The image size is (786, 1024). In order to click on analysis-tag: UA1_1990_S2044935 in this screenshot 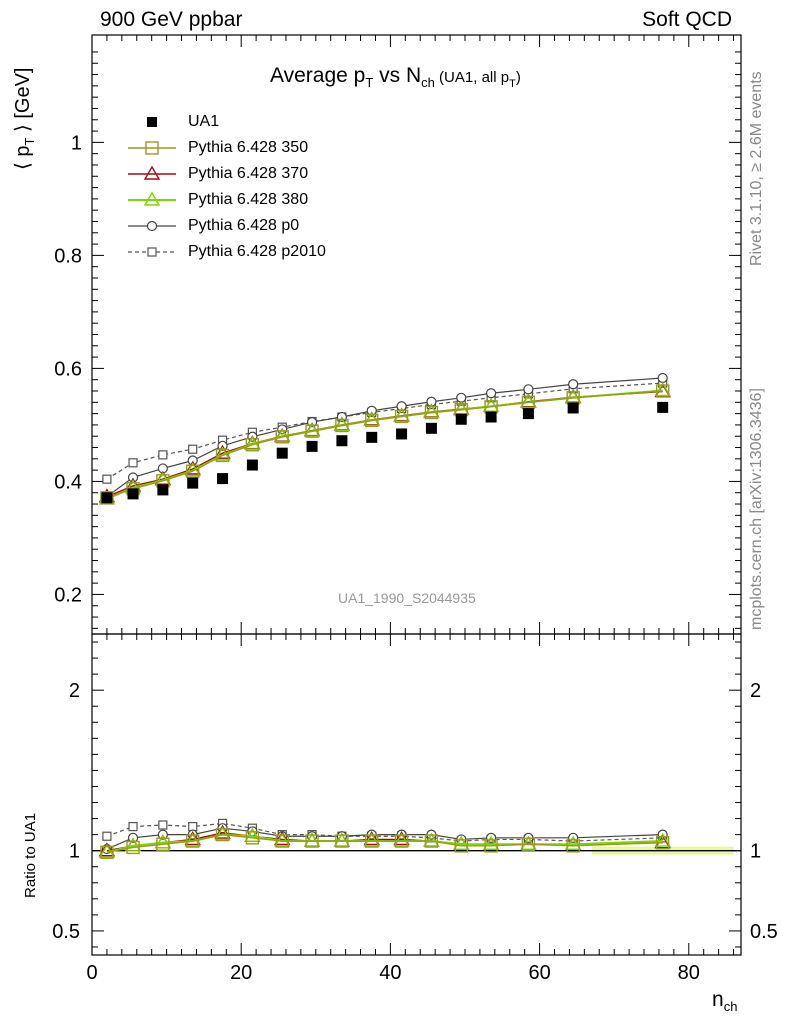, I will do `click(407, 598)`.